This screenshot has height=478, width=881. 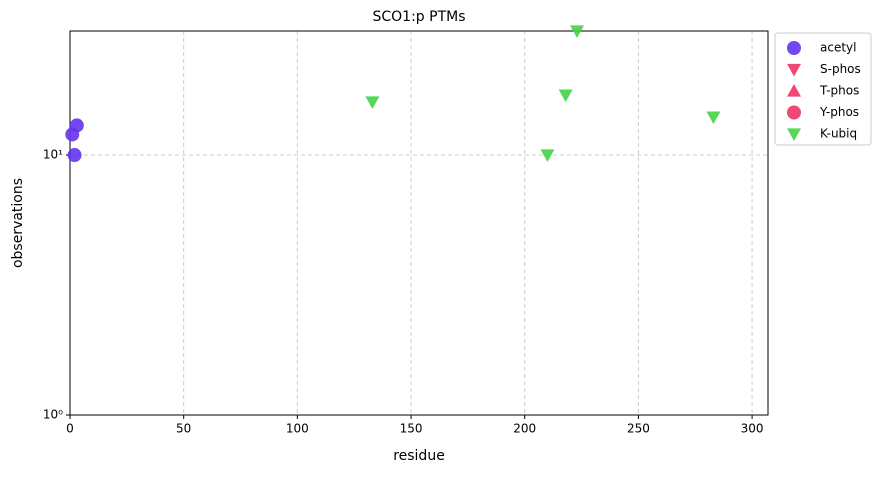 What do you see at coordinates (838, 48) in the screenshot?
I see `legend-label: acetyl` at bounding box center [838, 48].